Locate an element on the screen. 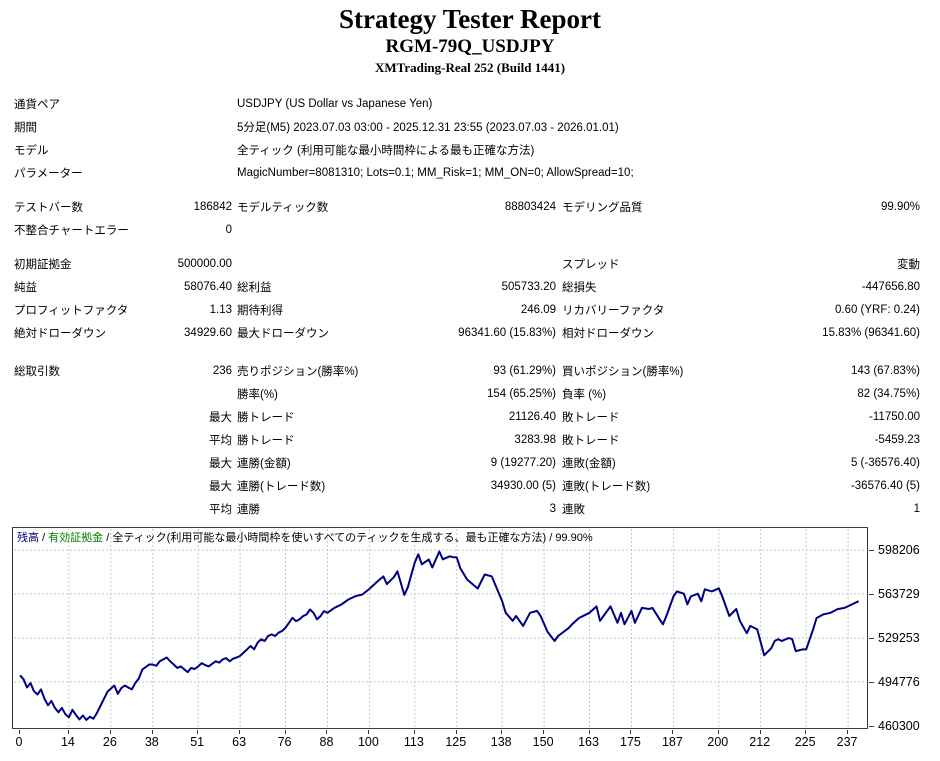 The image size is (940, 761). stat-value: -36576.40 (5) is located at coordinates (885, 485).